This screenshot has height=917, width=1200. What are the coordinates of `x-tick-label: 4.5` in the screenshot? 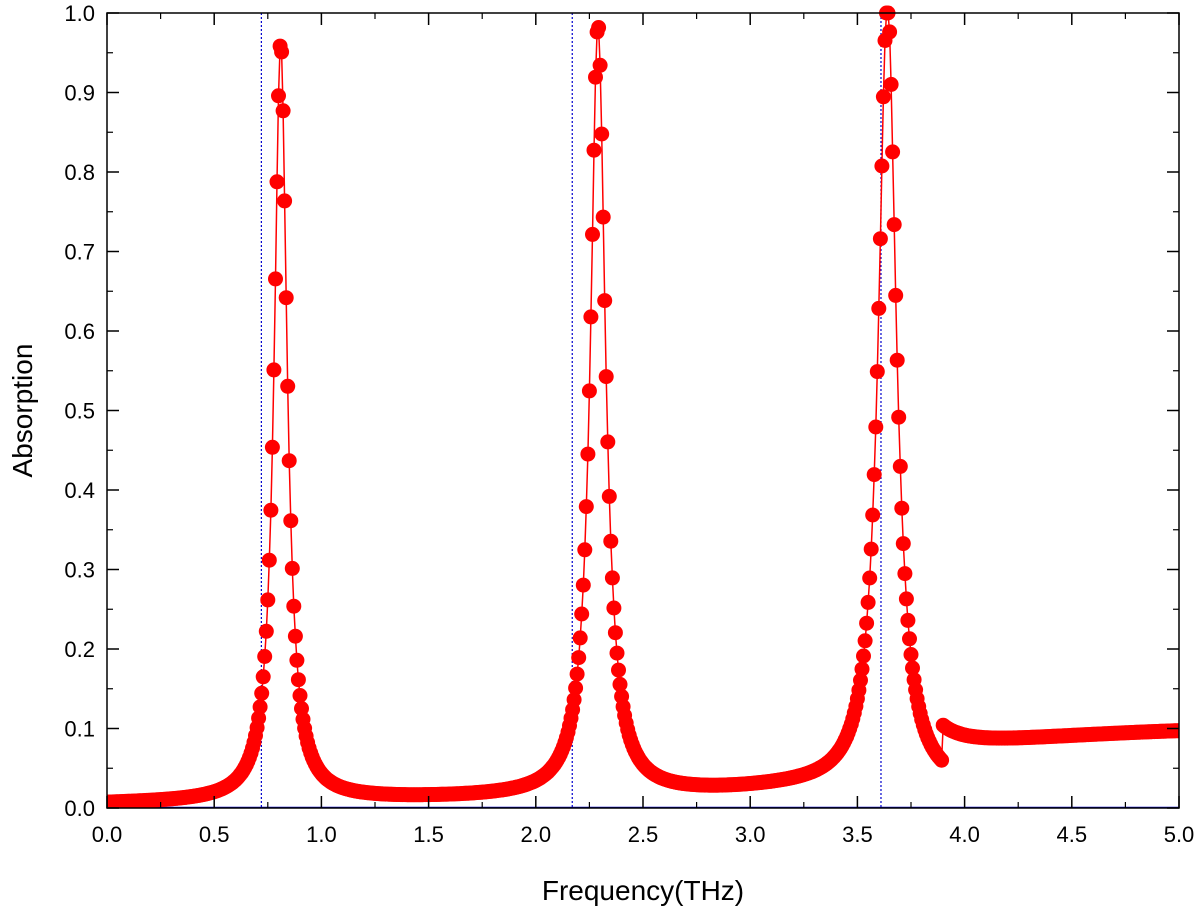 It's located at (1072, 834).